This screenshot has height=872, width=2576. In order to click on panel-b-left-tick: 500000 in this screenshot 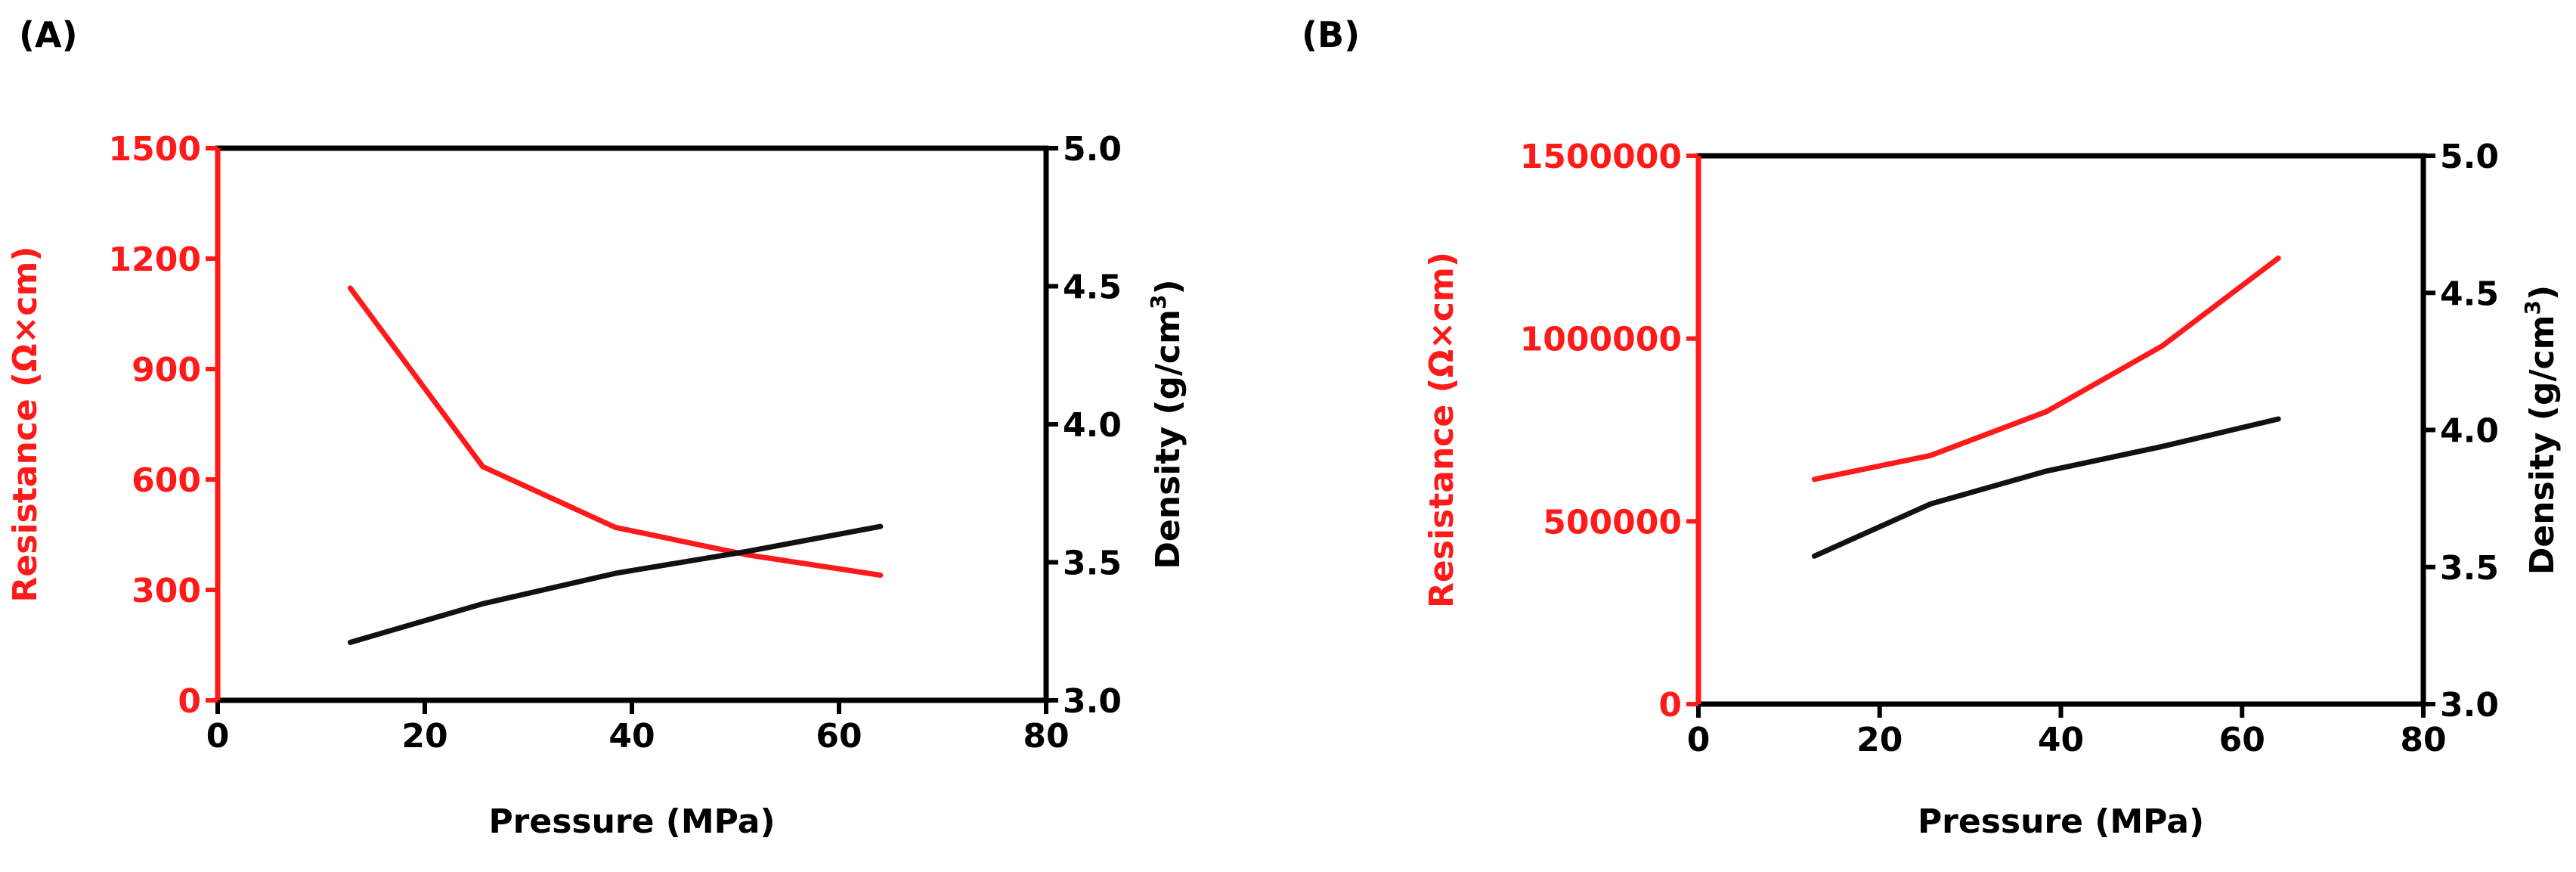, I will do `click(1613, 522)`.